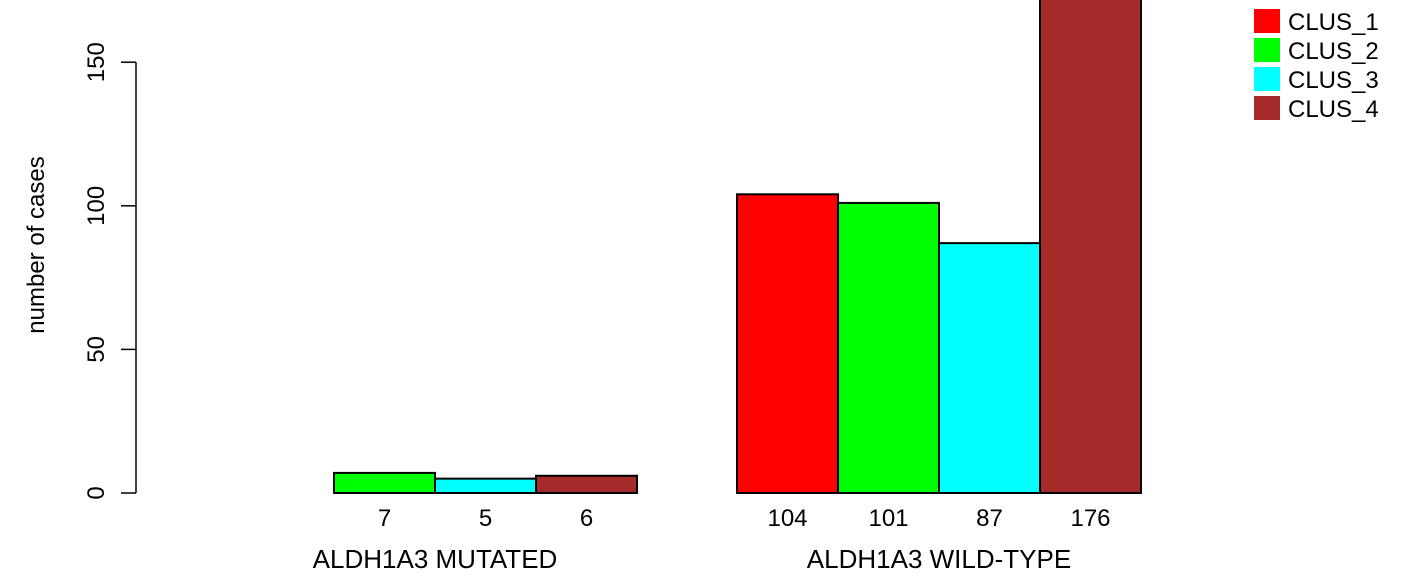 The height and width of the screenshot is (577, 1414). I want to click on legend-label: CLUS_1, so click(1333, 22).